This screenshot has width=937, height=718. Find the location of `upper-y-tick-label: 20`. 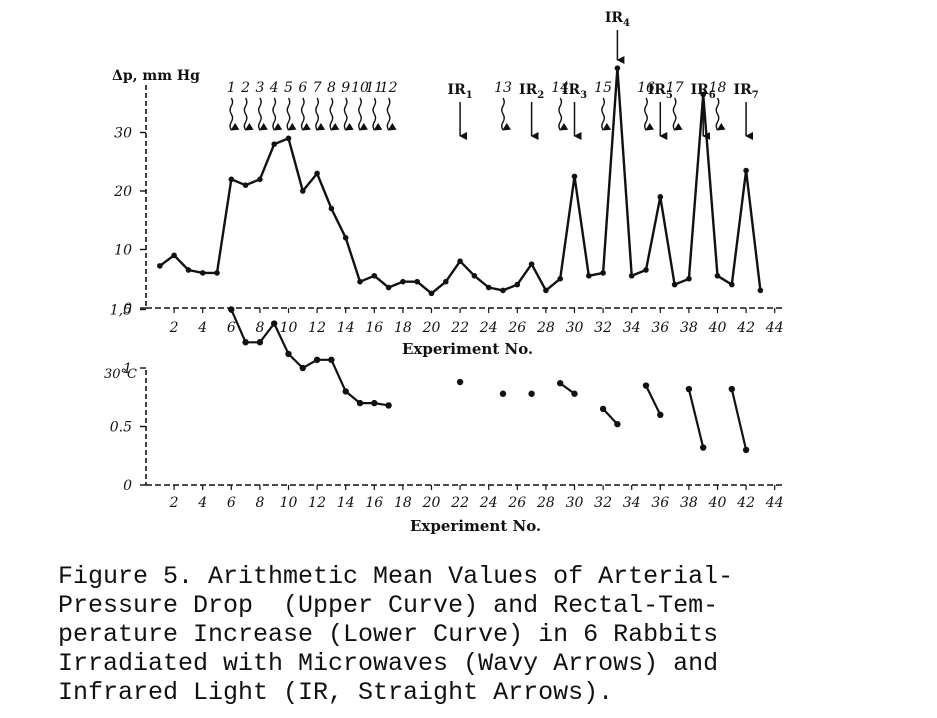

upper-y-tick-label: 20 is located at coordinates (122, 192).